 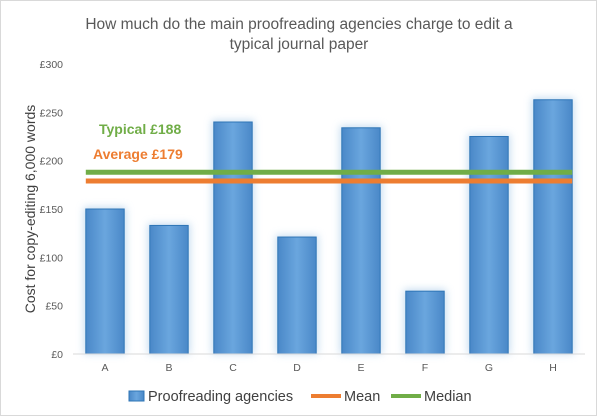 What do you see at coordinates (168, 368) in the screenshot?
I see `x-tick-label: B` at bounding box center [168, 368].